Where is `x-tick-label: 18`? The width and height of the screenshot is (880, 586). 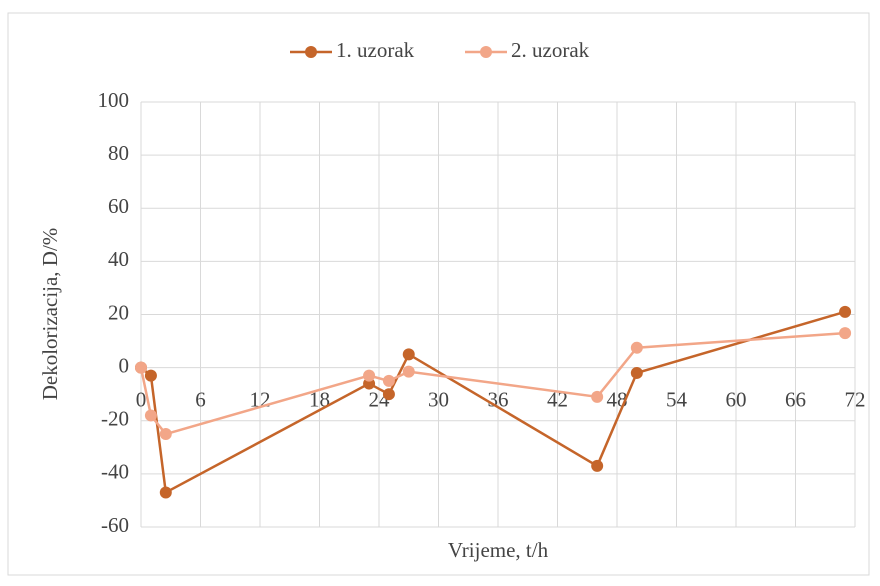 x-tick-label: 18 is located at coordinates (319, 399).